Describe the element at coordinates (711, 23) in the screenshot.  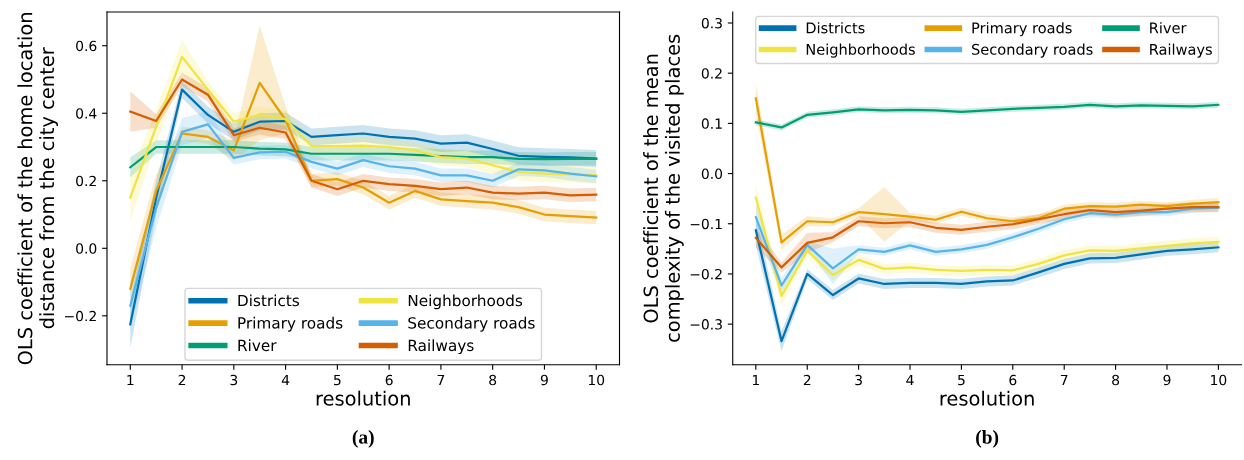
I see `y-tick-label: 0.3` at that location.